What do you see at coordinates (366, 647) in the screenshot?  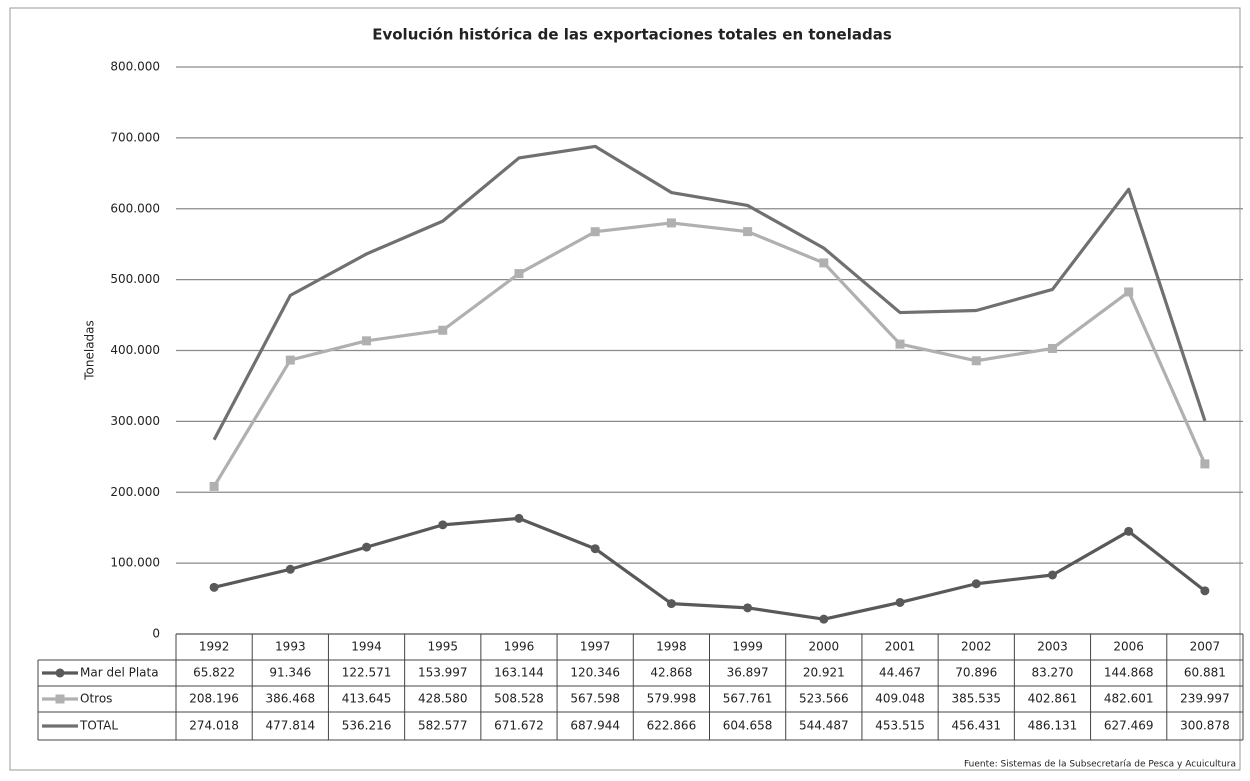 I see `x-tick-label: 1994` at bounding box center [366, 647].